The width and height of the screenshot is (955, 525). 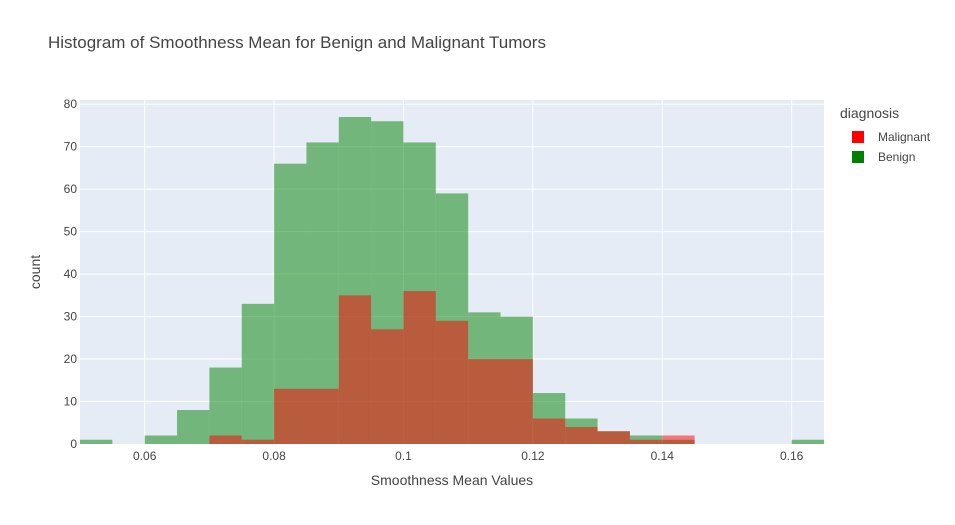 I want to click on x-axis-title: Smoothness Mean Values, so click(x=452, y=480).